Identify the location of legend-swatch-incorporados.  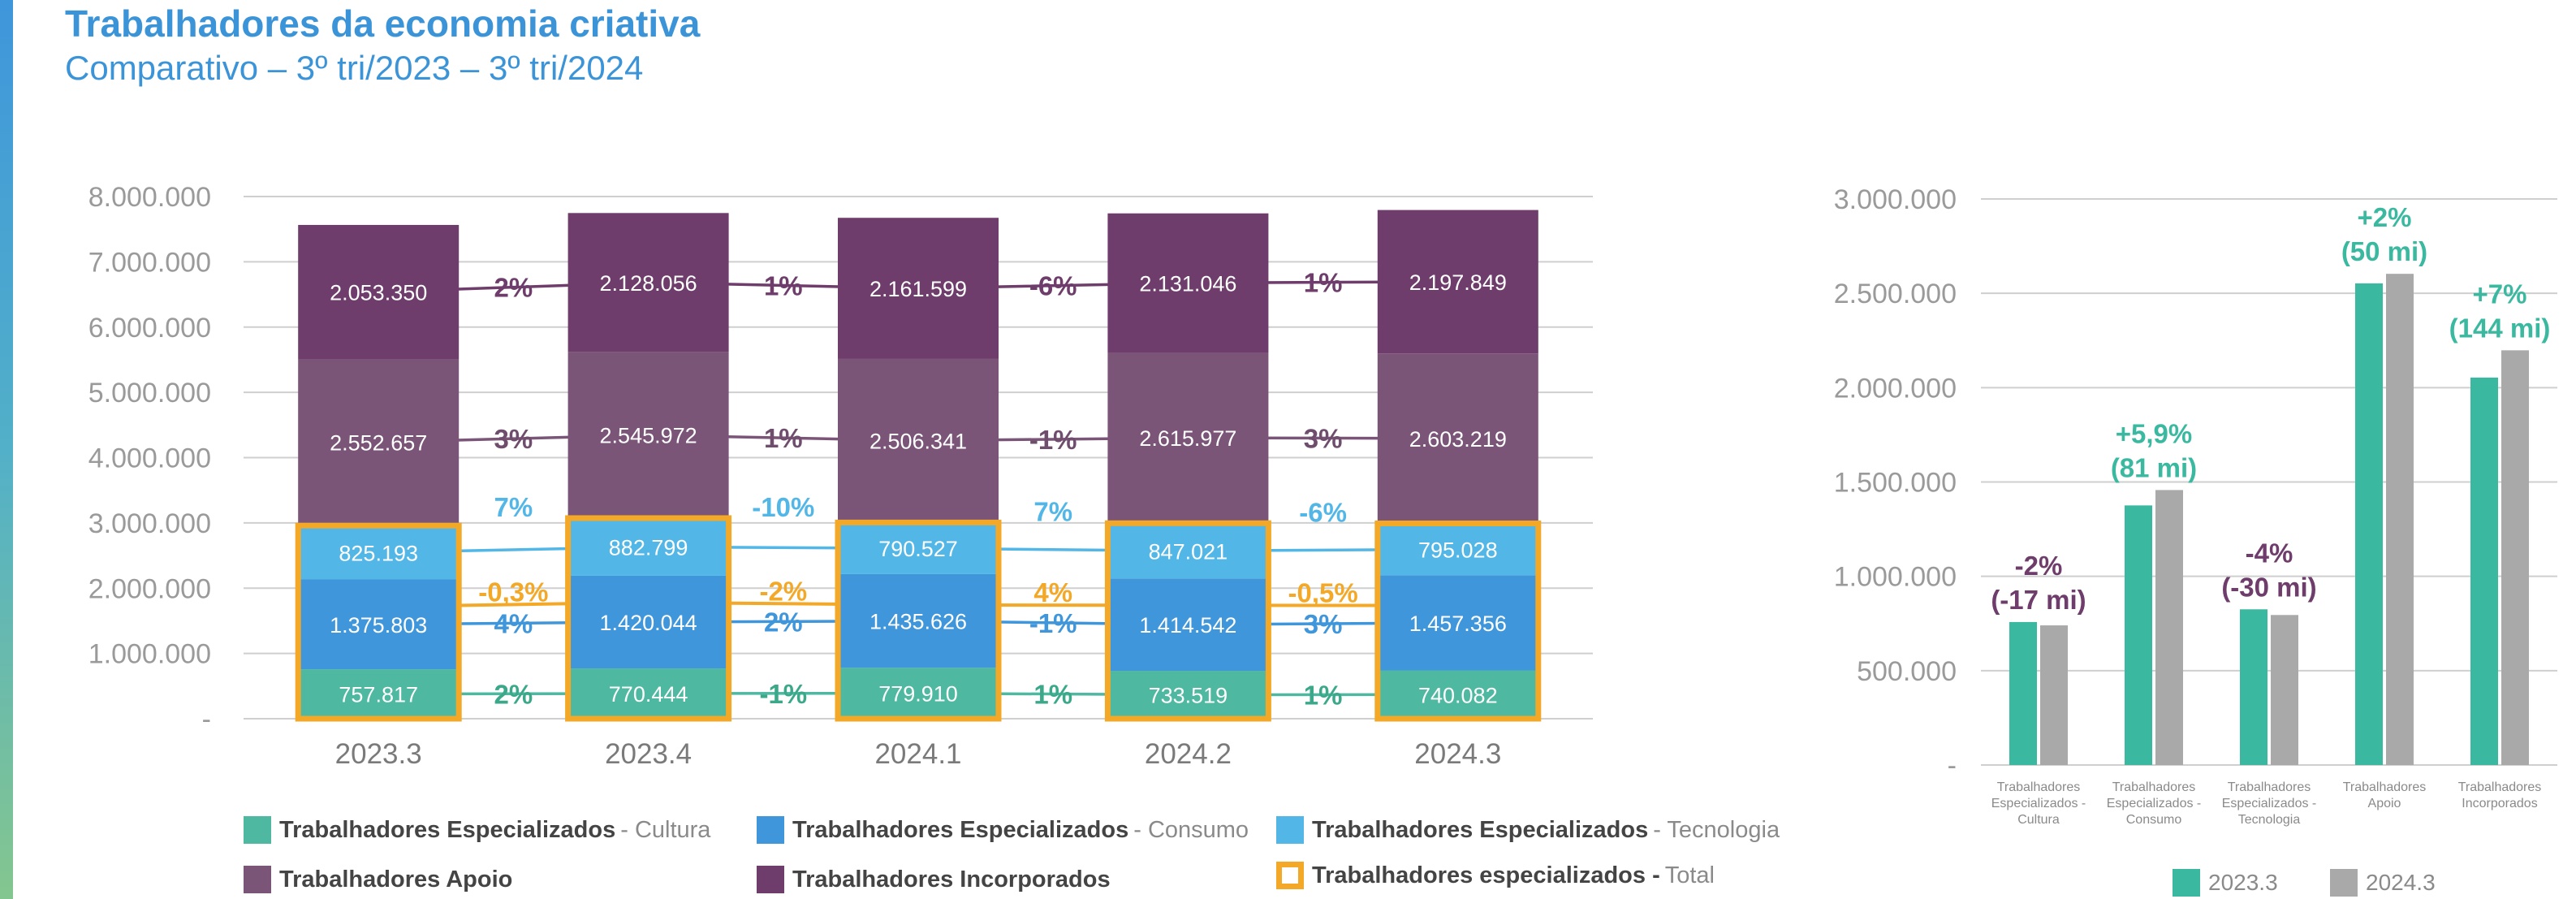
(770, 879).